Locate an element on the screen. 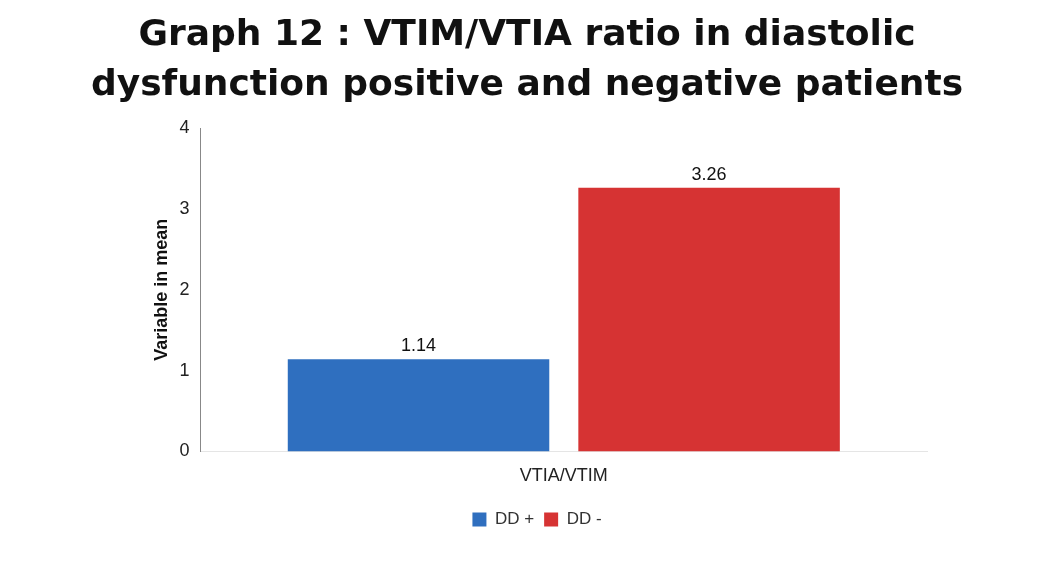  y-tick-label: 4 is located at coordinates (184, 126).